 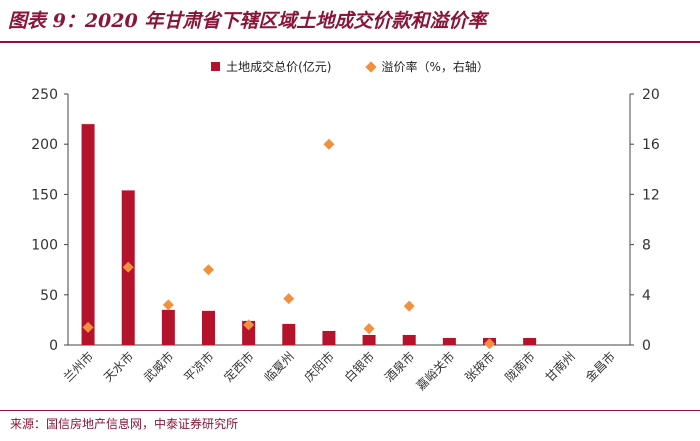 What do you see at coordinates (44, 195) in the screenshot?
I see `left-tick-label: 150` at bounding box center [44, 195].